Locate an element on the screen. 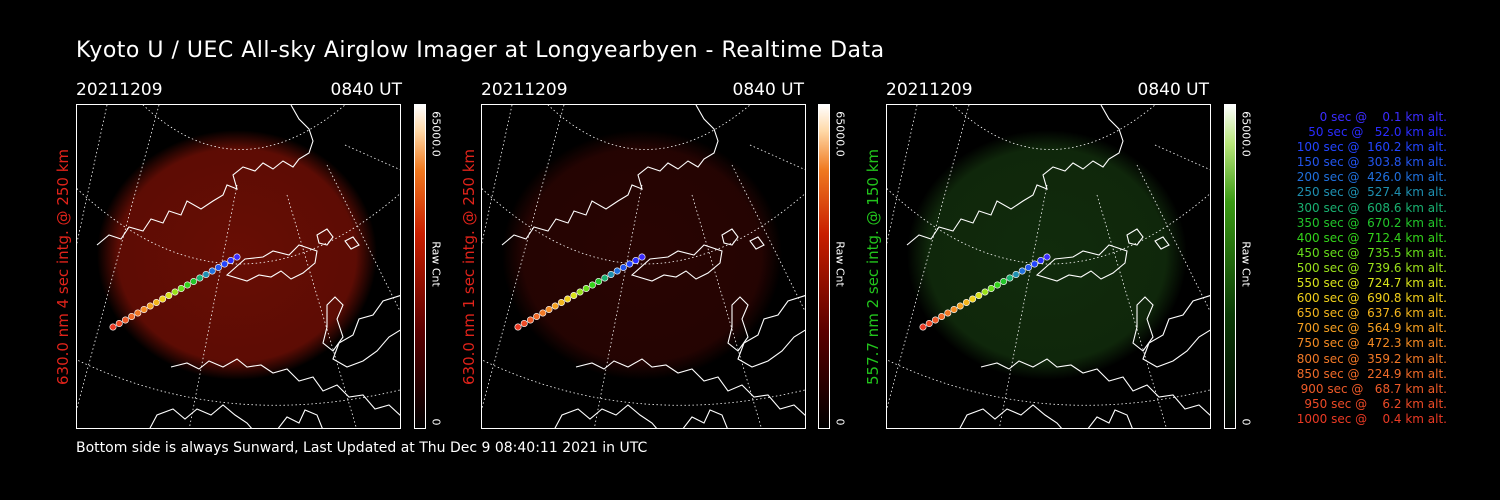 The image size is (1500, 500). altitude-row: 200 sec @ 426.0 km alt. is located at coordinates (1369, 177).